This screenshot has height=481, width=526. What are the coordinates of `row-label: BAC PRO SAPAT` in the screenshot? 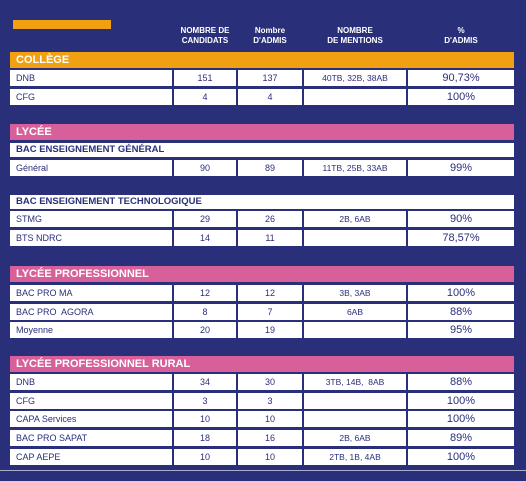 It's located at (91, 438).